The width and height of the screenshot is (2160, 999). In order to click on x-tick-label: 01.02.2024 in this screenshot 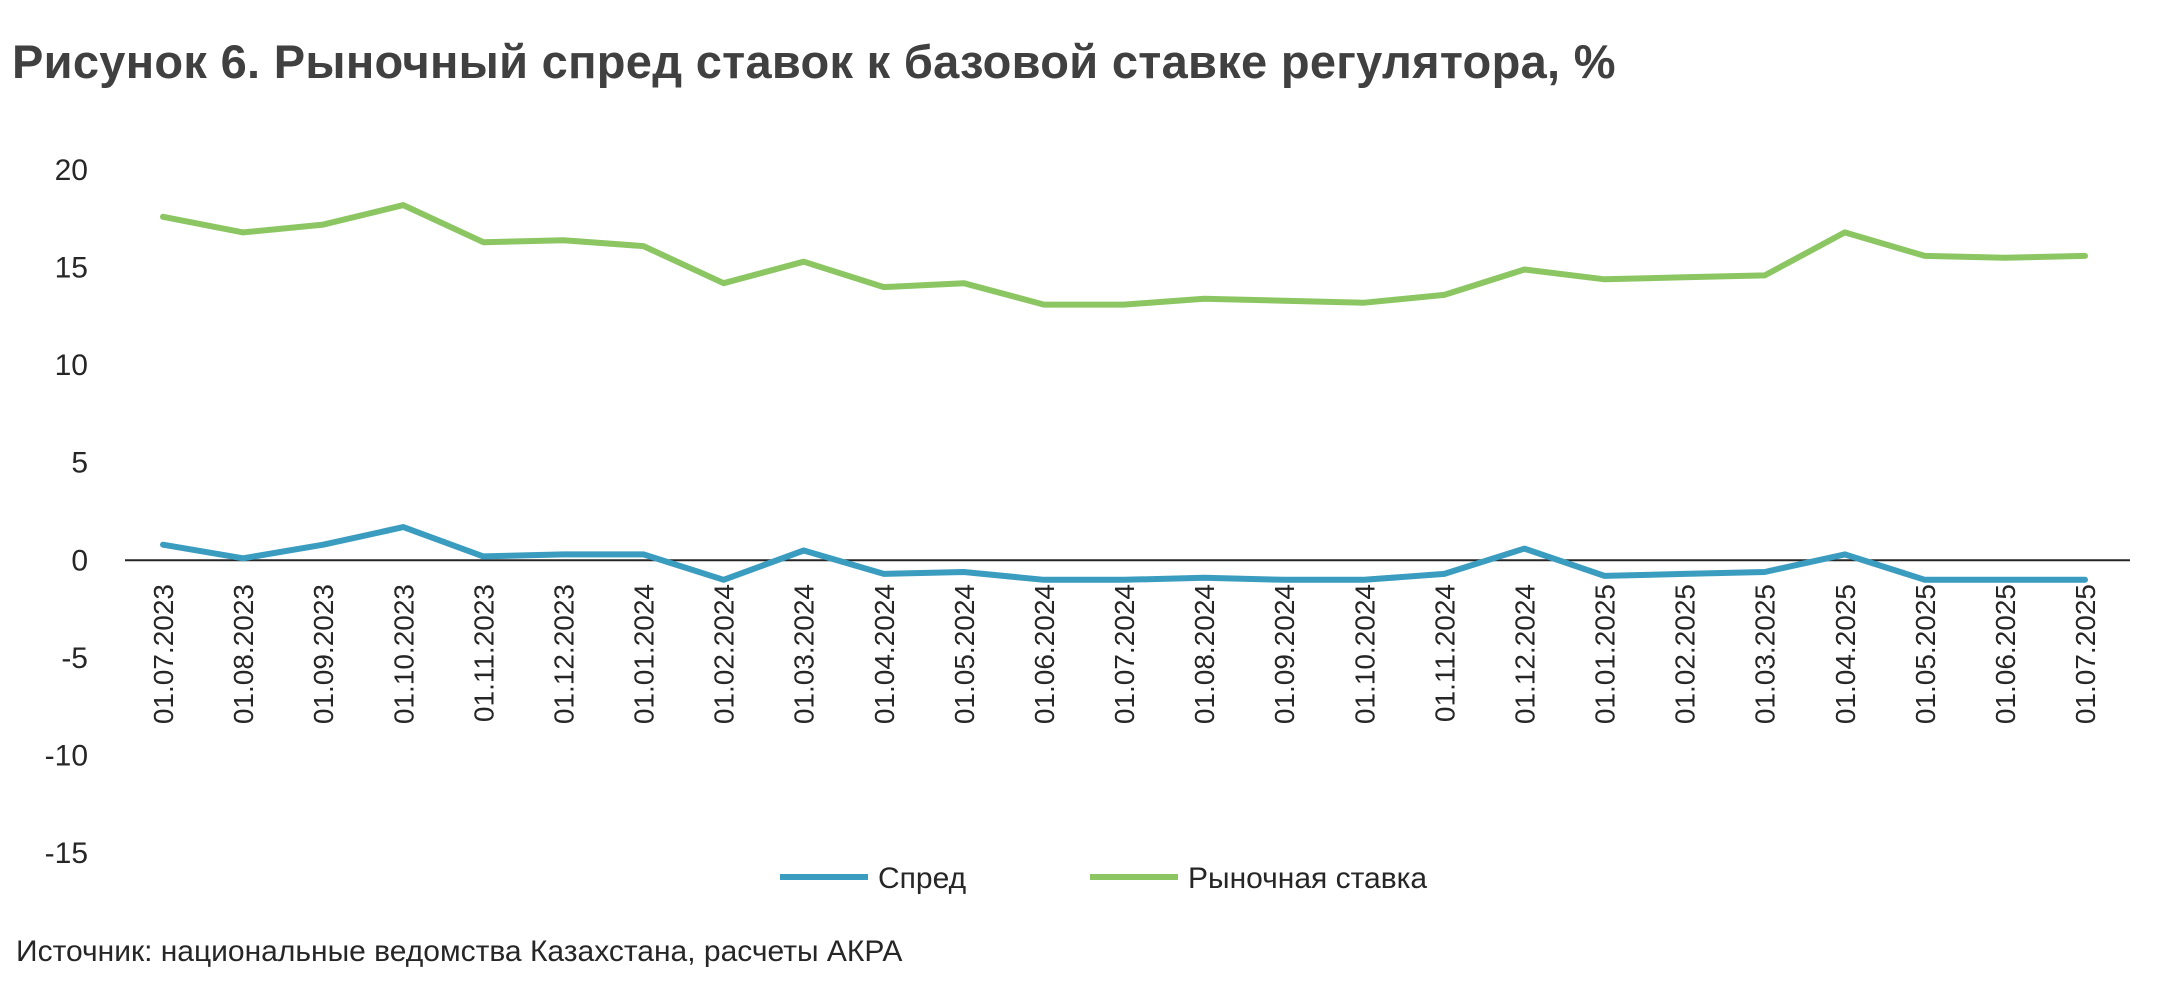, I will do `click(724, 654)`.